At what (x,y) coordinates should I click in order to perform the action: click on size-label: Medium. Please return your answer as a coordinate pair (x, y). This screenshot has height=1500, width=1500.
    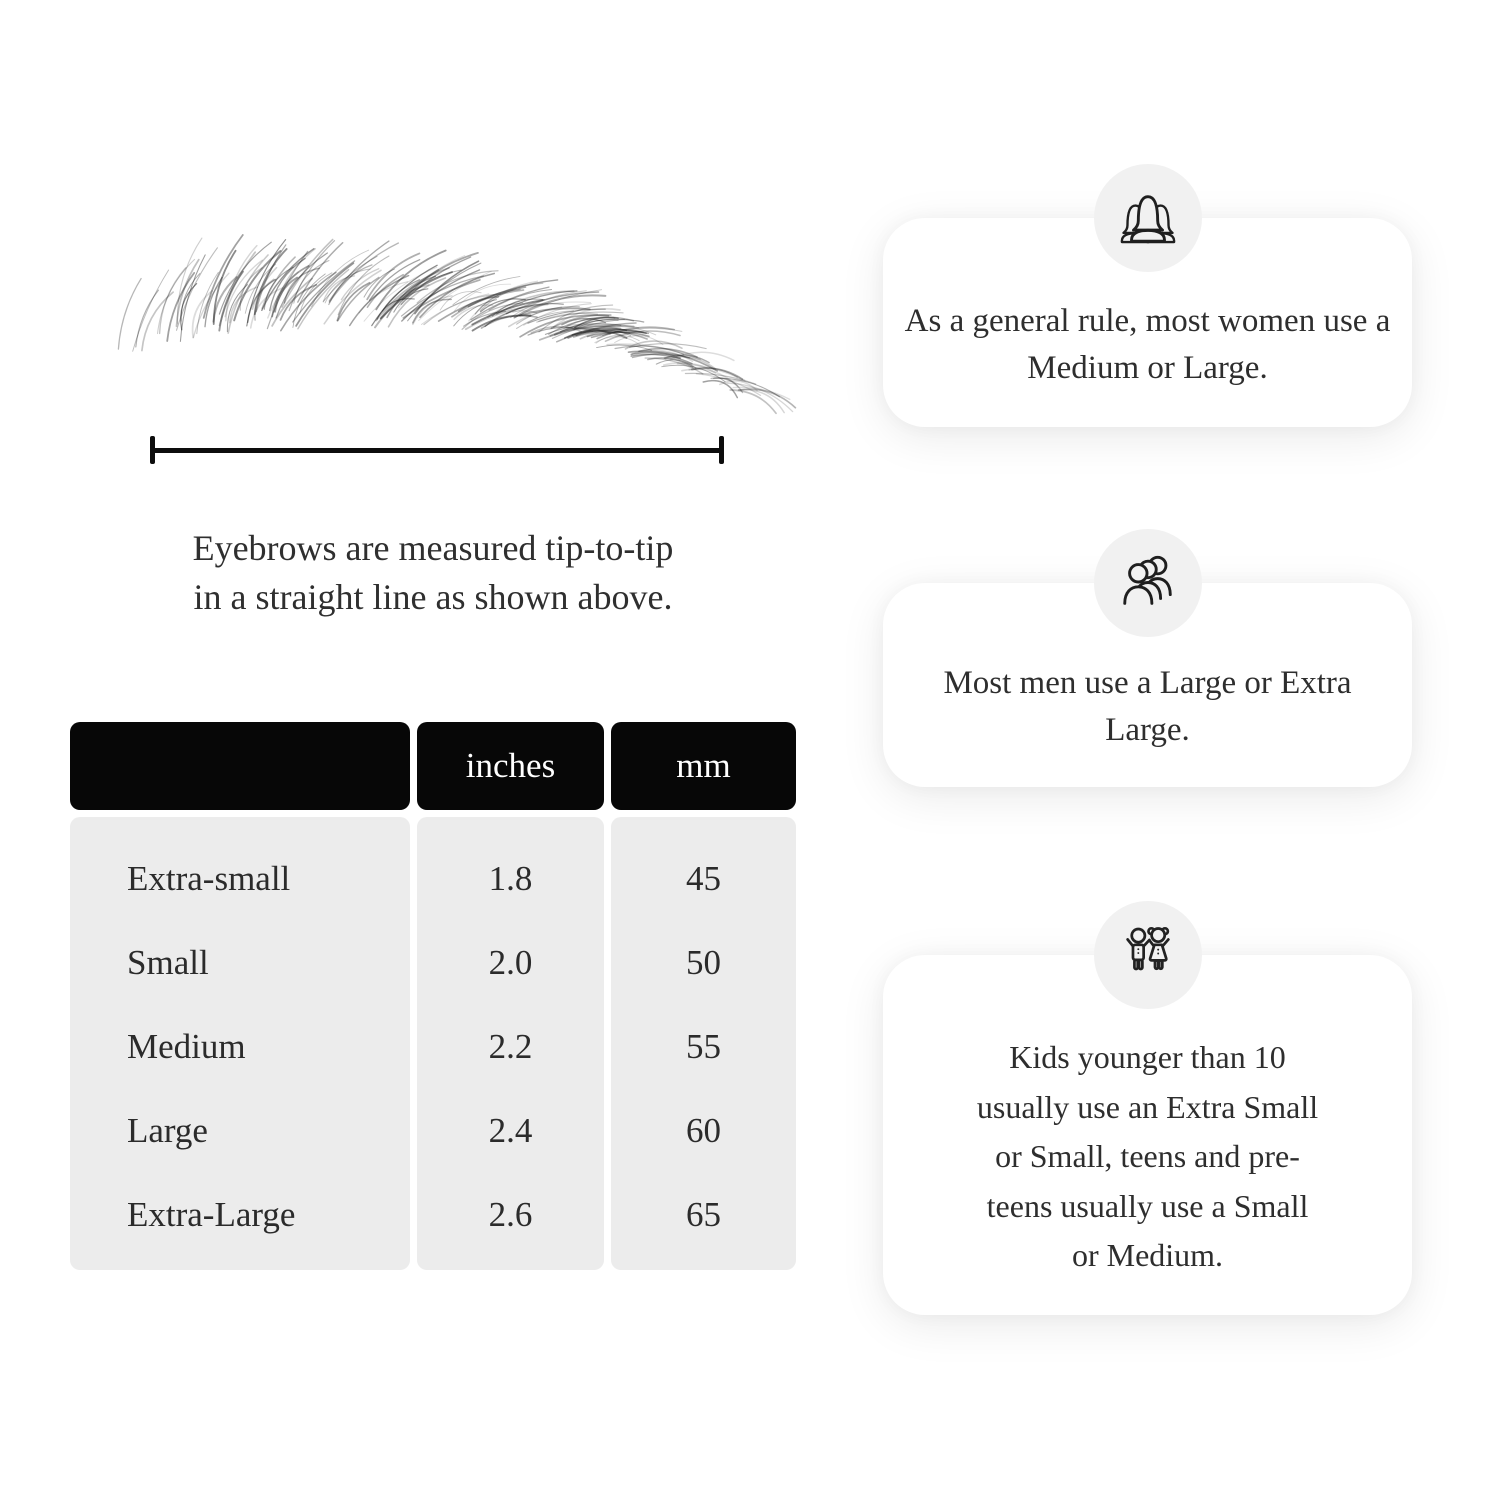
    Looking at the image, I should click on (186, 1046).